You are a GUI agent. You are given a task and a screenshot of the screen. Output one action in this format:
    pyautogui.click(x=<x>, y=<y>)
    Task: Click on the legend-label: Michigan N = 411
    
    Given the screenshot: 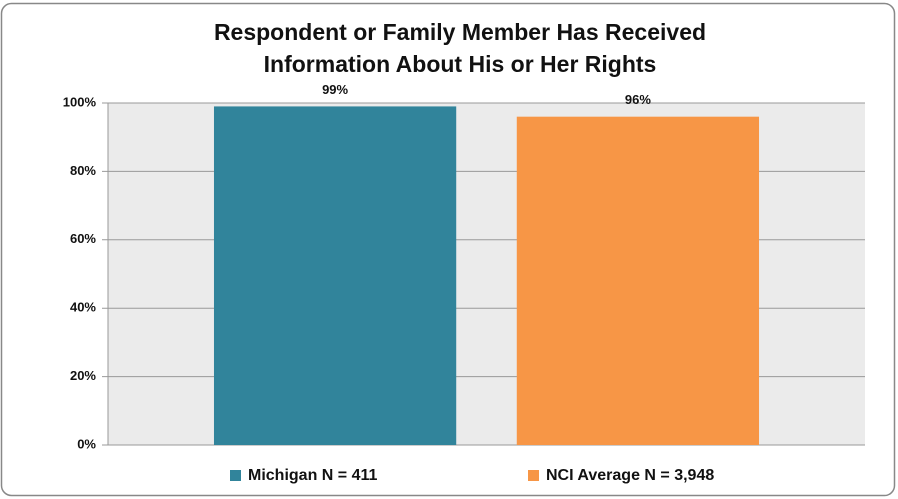 What is the action you would take?
    pyautogui.click(x=312, y=475)
    